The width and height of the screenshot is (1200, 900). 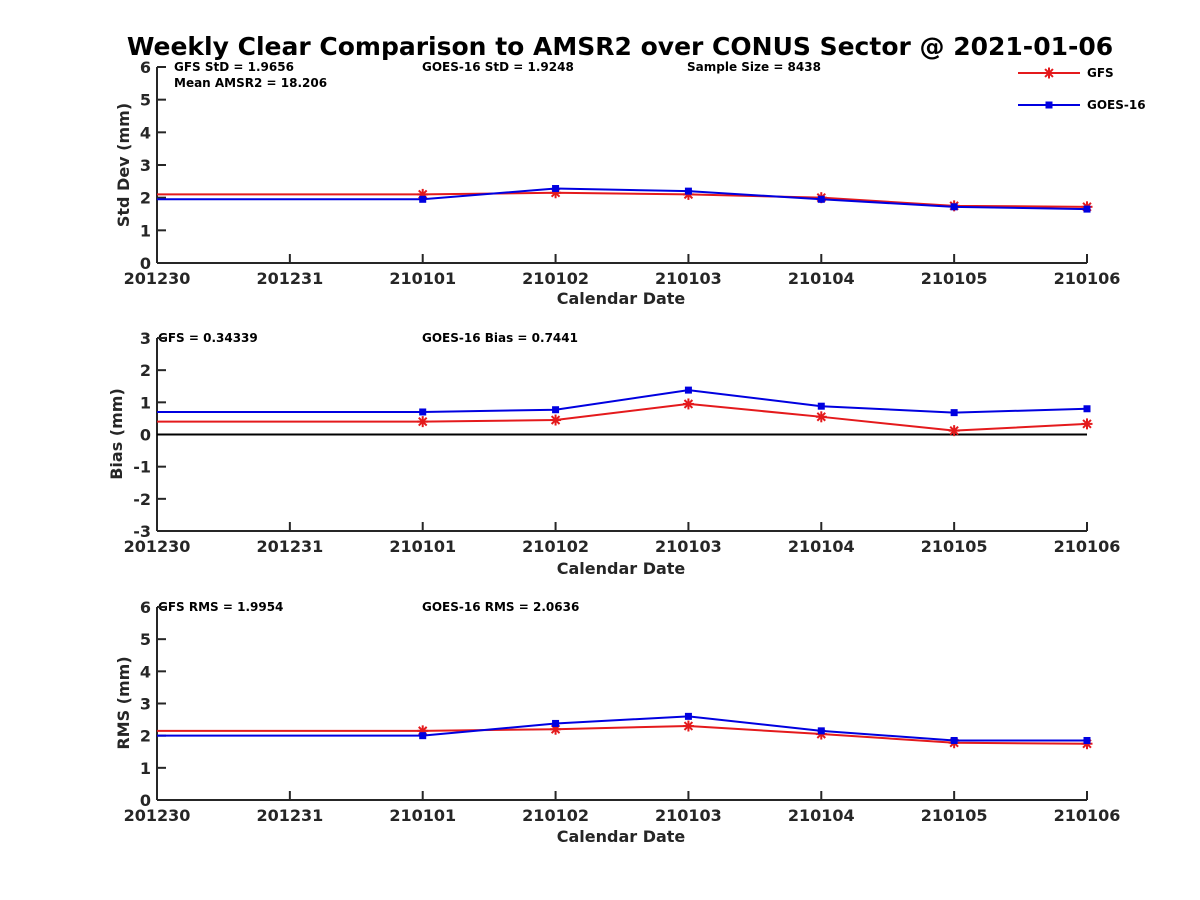 I want to click on legend-label-goes16: GOES-16, so click(x=1116, y=105).